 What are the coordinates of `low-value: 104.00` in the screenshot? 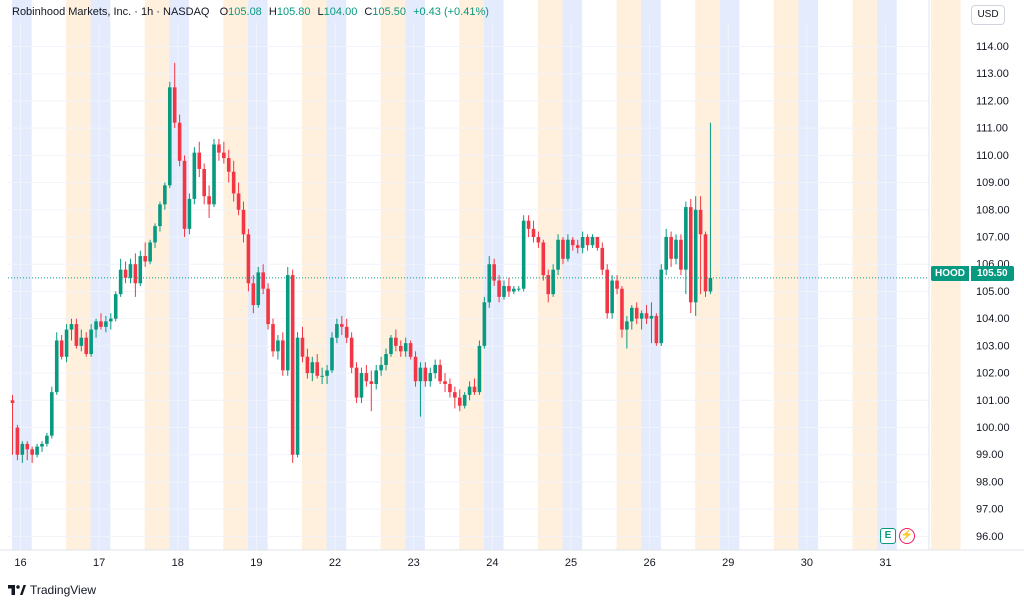 It's located at (340, 12).